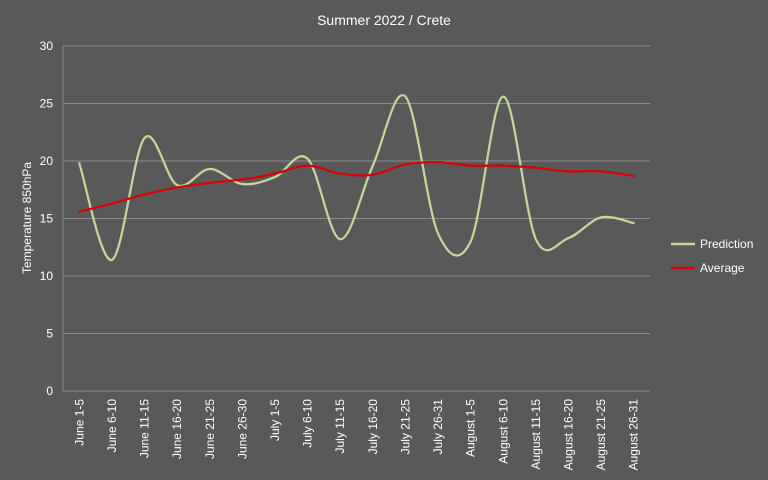 This screenshot has width=768, height=480. Describe the element at coordinates (536, 434) in the screenshot. I see `x-tick-label: August 11-15` at that location.